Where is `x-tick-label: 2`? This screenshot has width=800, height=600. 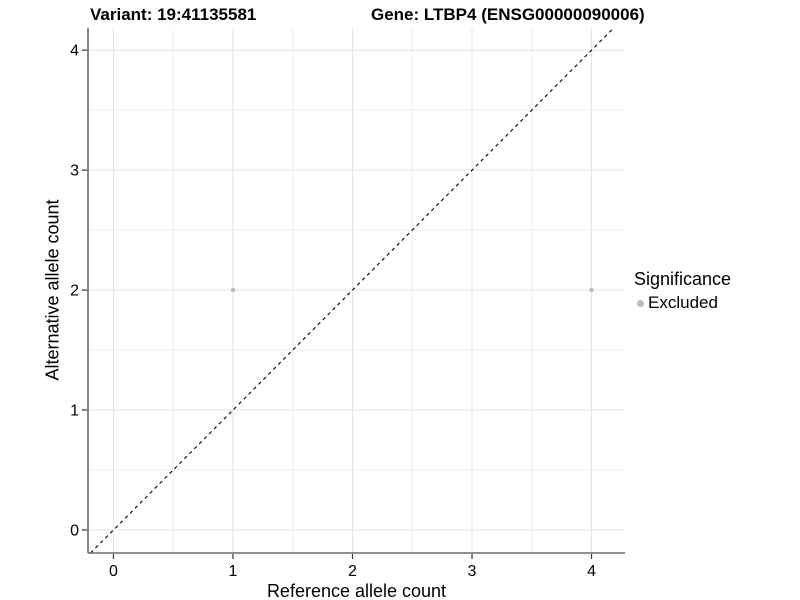
x-tick-label: 2 is located at coordinates (352, 571).